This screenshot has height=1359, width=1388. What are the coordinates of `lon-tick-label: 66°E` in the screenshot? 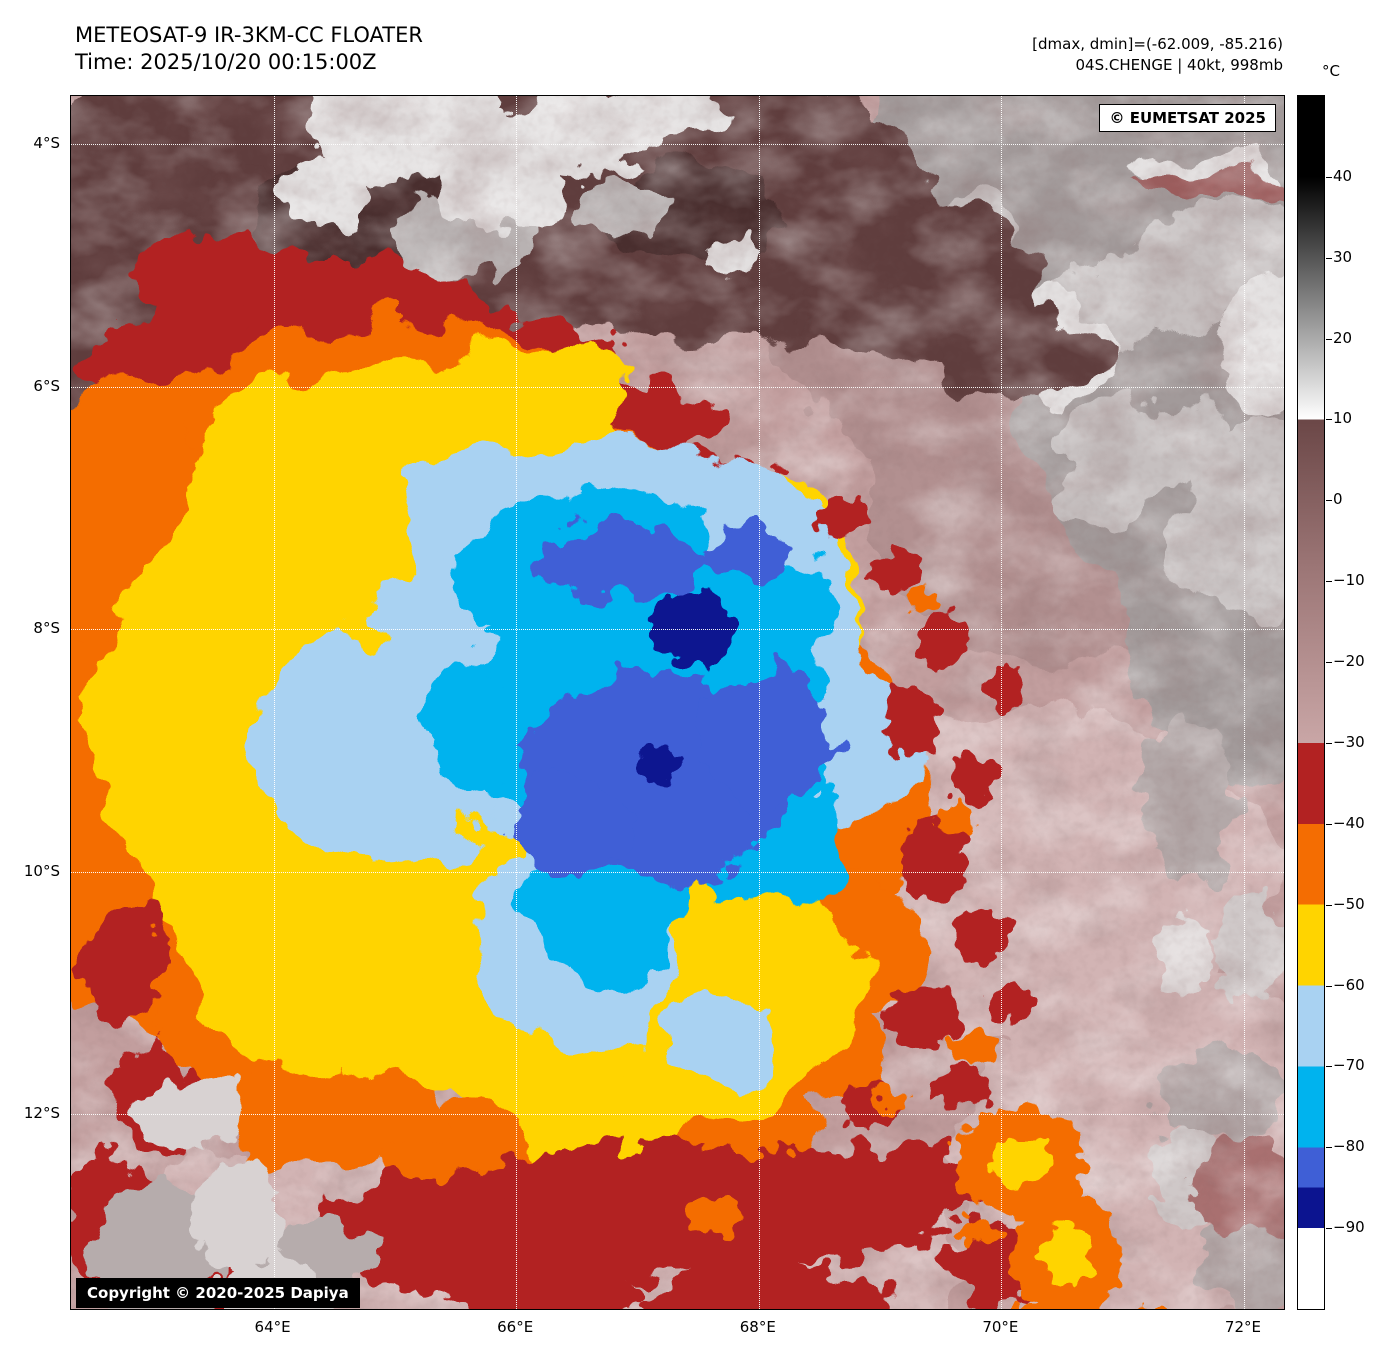 It's located at (515, 1327).